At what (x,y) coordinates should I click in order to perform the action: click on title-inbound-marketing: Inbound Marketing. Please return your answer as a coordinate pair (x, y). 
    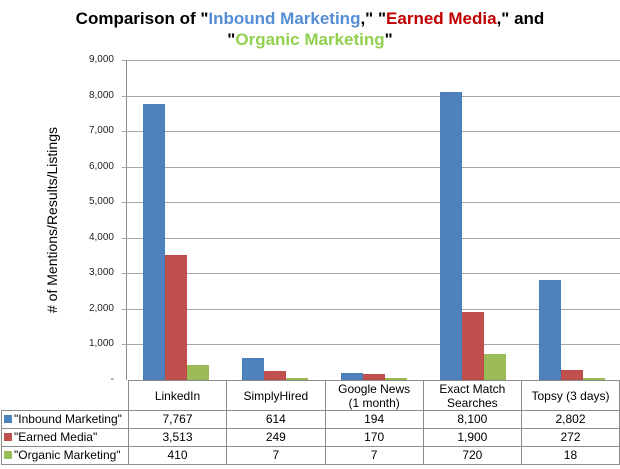
    Looking at the image, I should click on (284, 18).